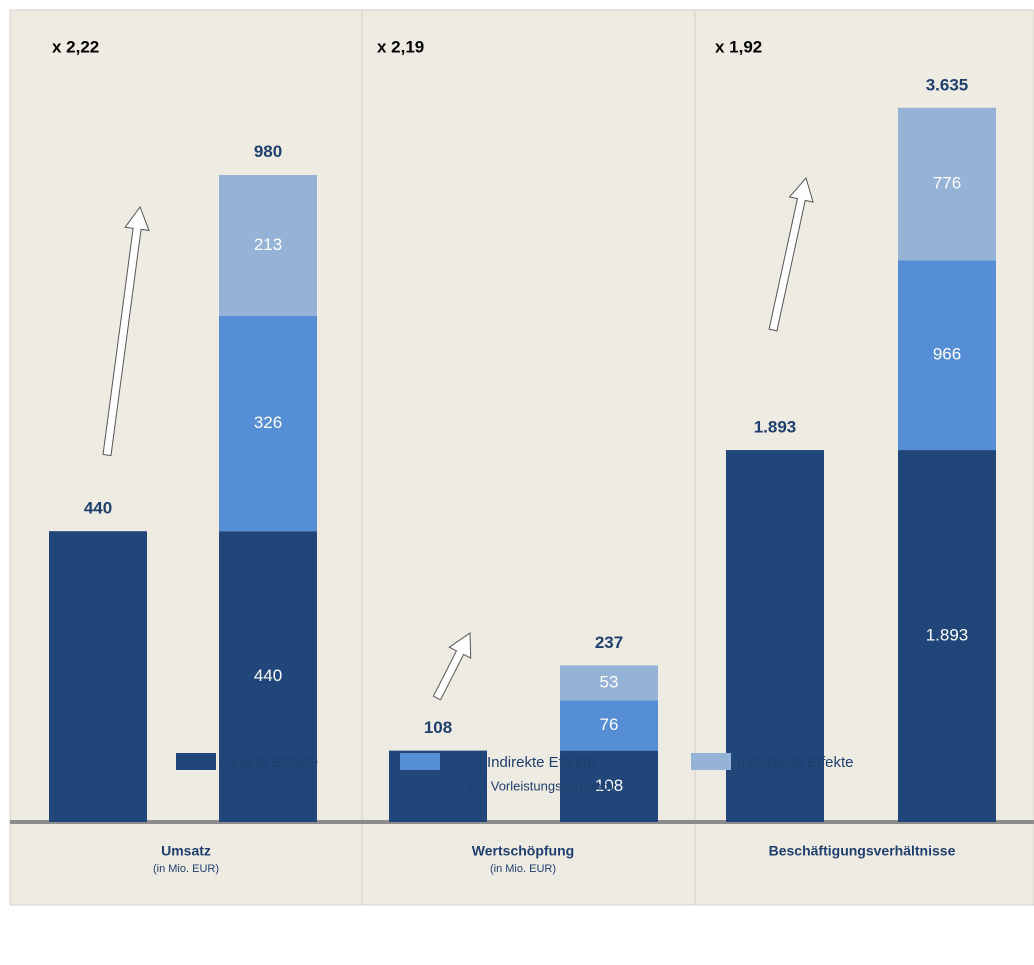 The image size is (1034, 965). Describe the element at coordinates (75, 46) in the screenshot. I see `multiplier: x 2,22` at that location.